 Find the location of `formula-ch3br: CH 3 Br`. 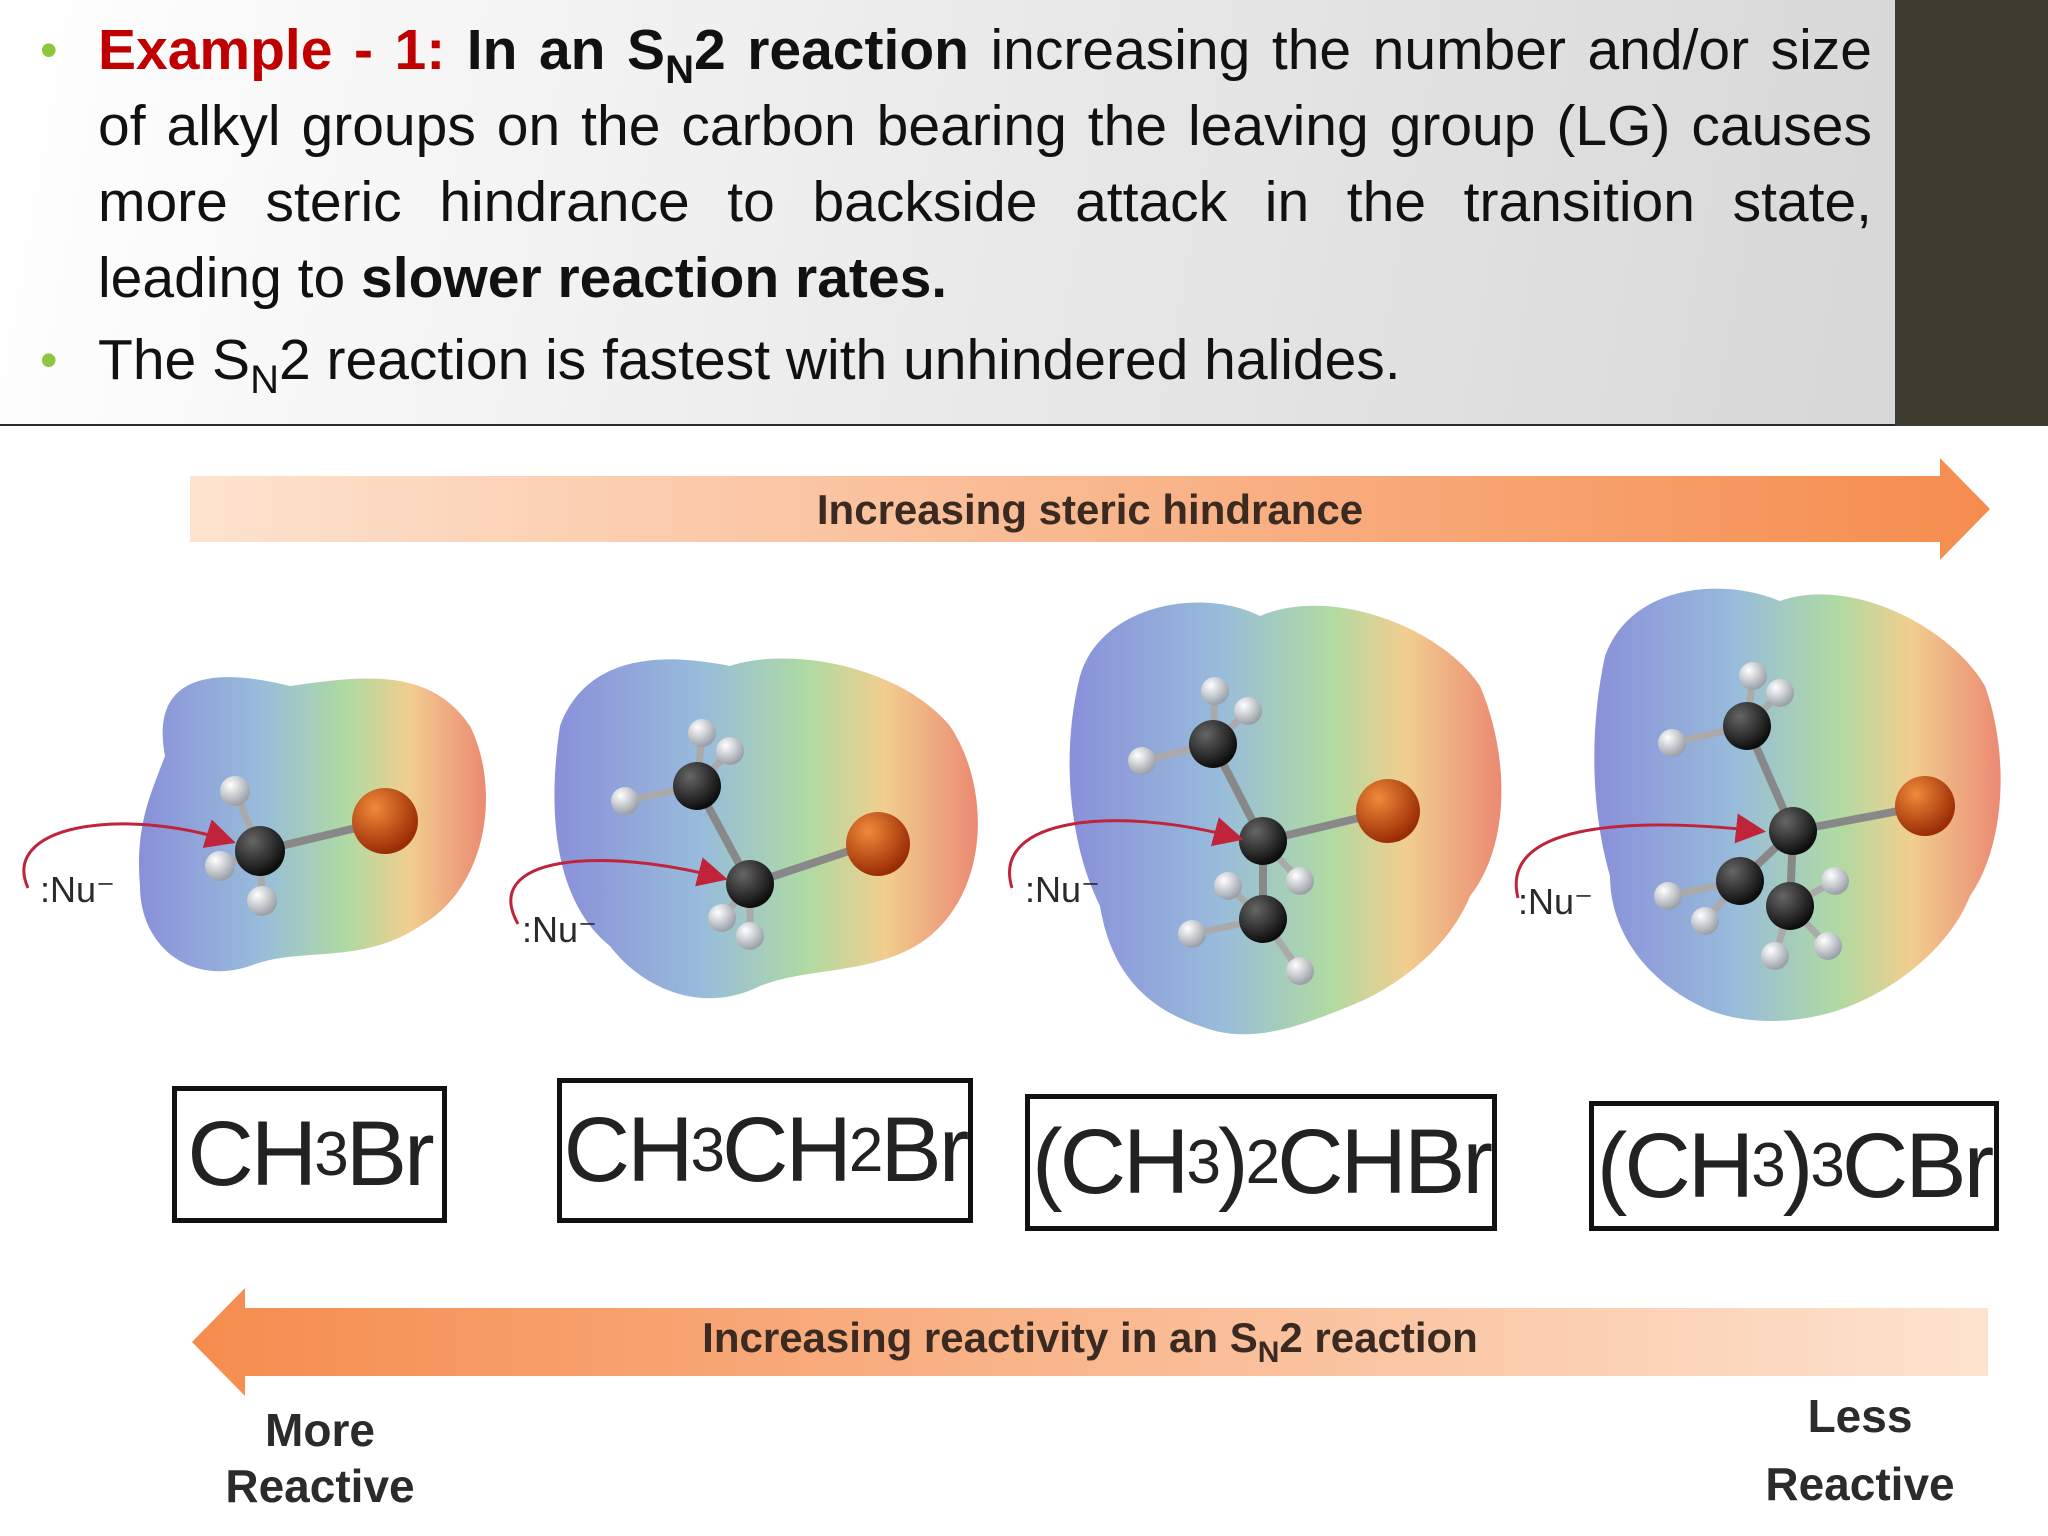

formula-ch3br: CH 3 Br is located at coordinates (309, 1154).